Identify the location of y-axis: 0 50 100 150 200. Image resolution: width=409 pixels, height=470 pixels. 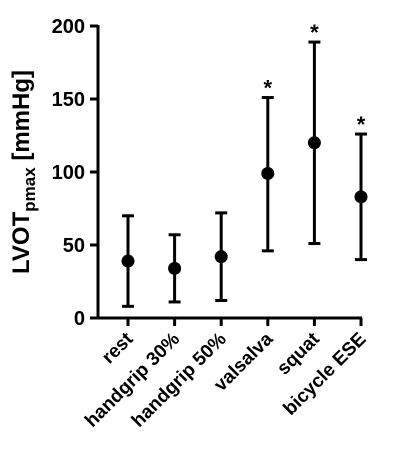
(76, 173).